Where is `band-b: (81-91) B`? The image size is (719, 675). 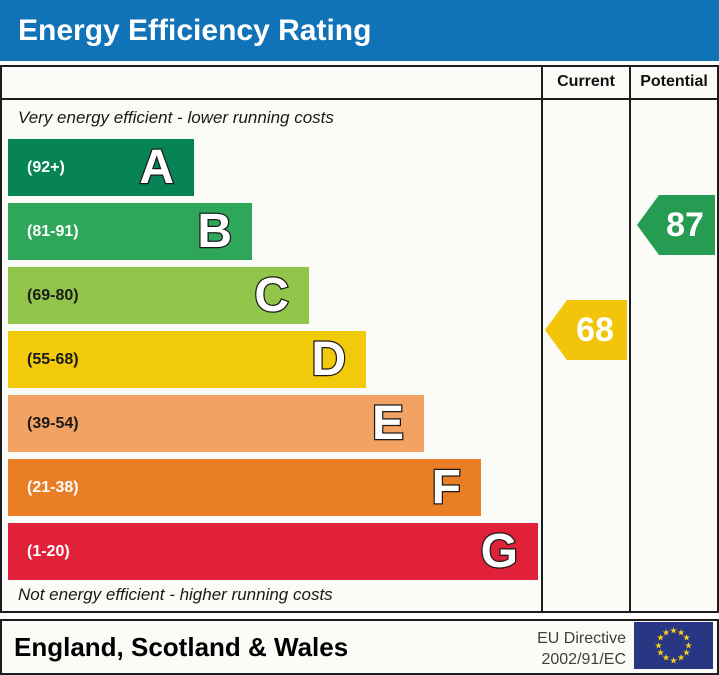 band-b: (81-91) B is located at coordinates (130, 231).